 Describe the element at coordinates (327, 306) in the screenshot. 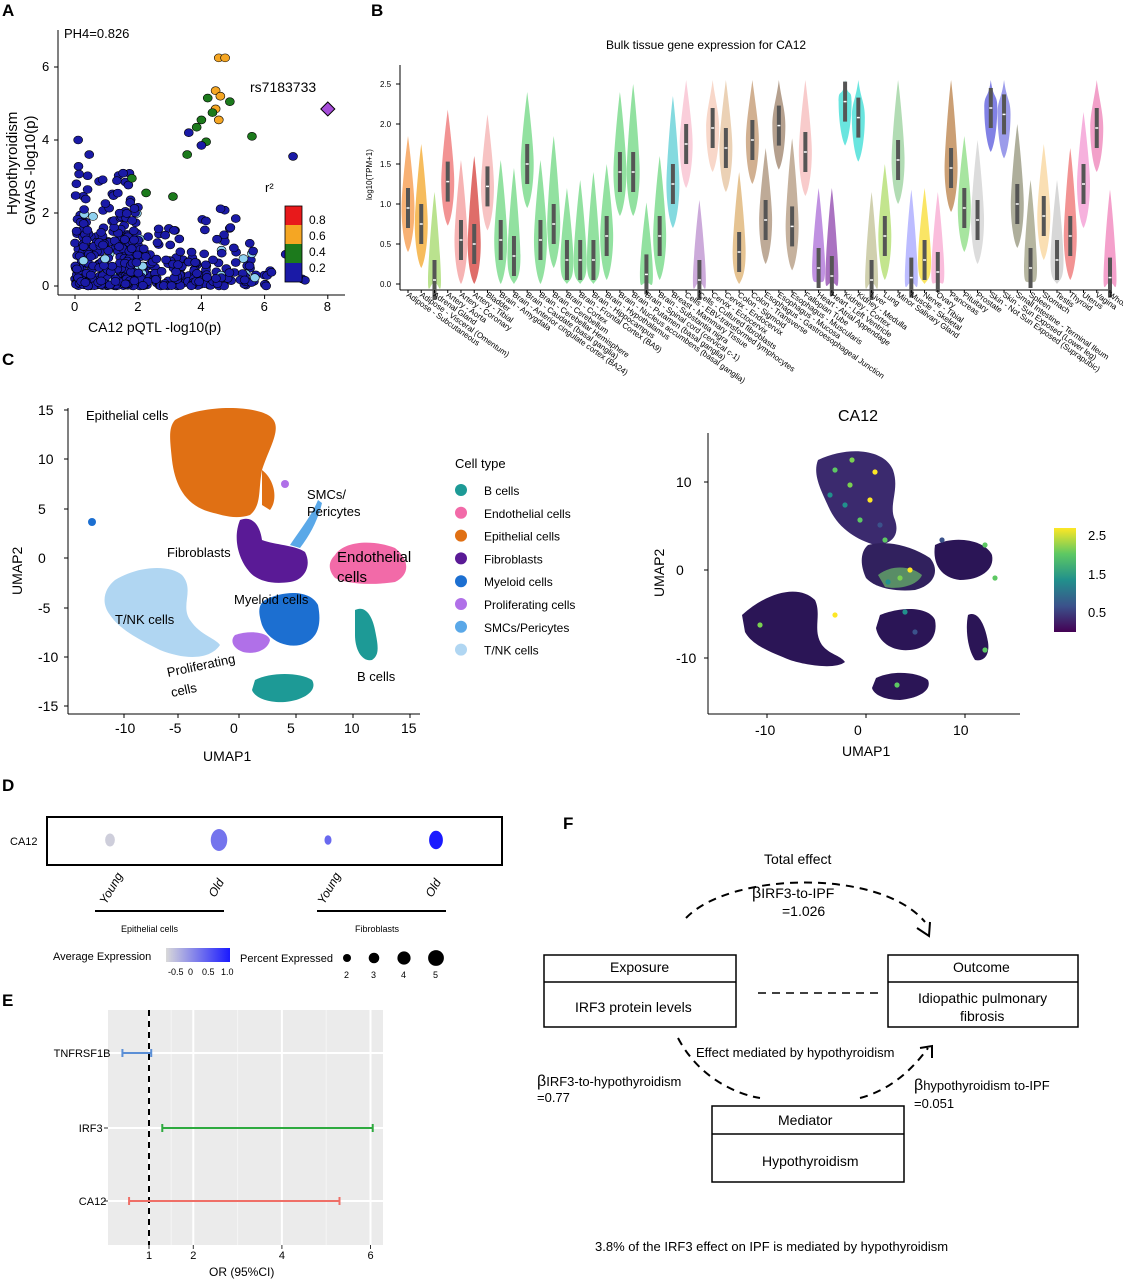

I see `a-x-tick-label: 8` at that location.